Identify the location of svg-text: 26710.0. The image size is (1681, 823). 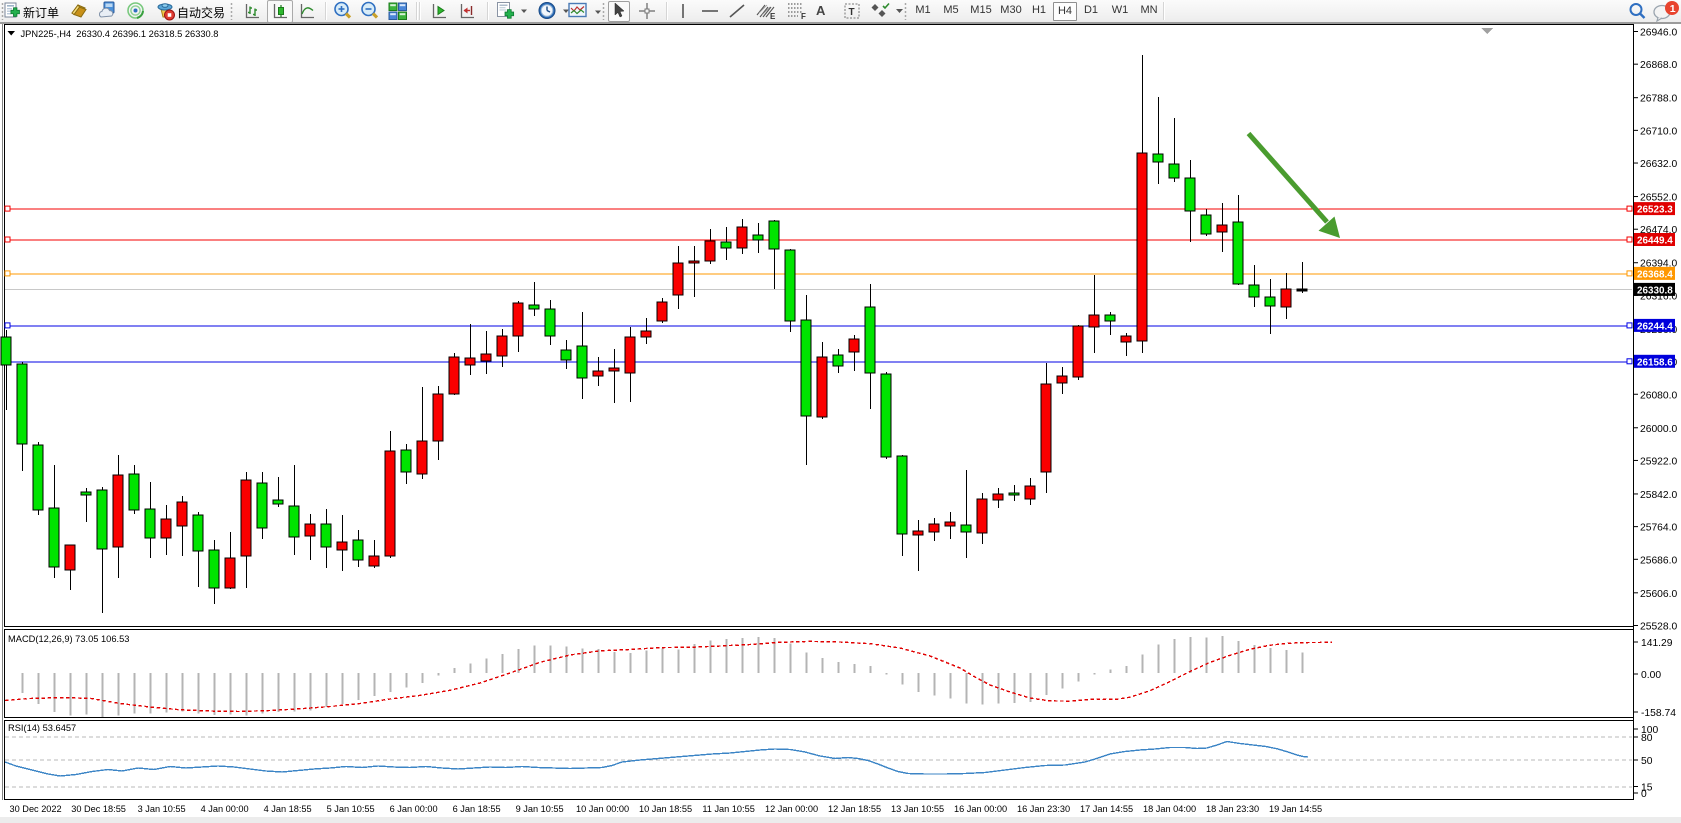
(1658, 131).